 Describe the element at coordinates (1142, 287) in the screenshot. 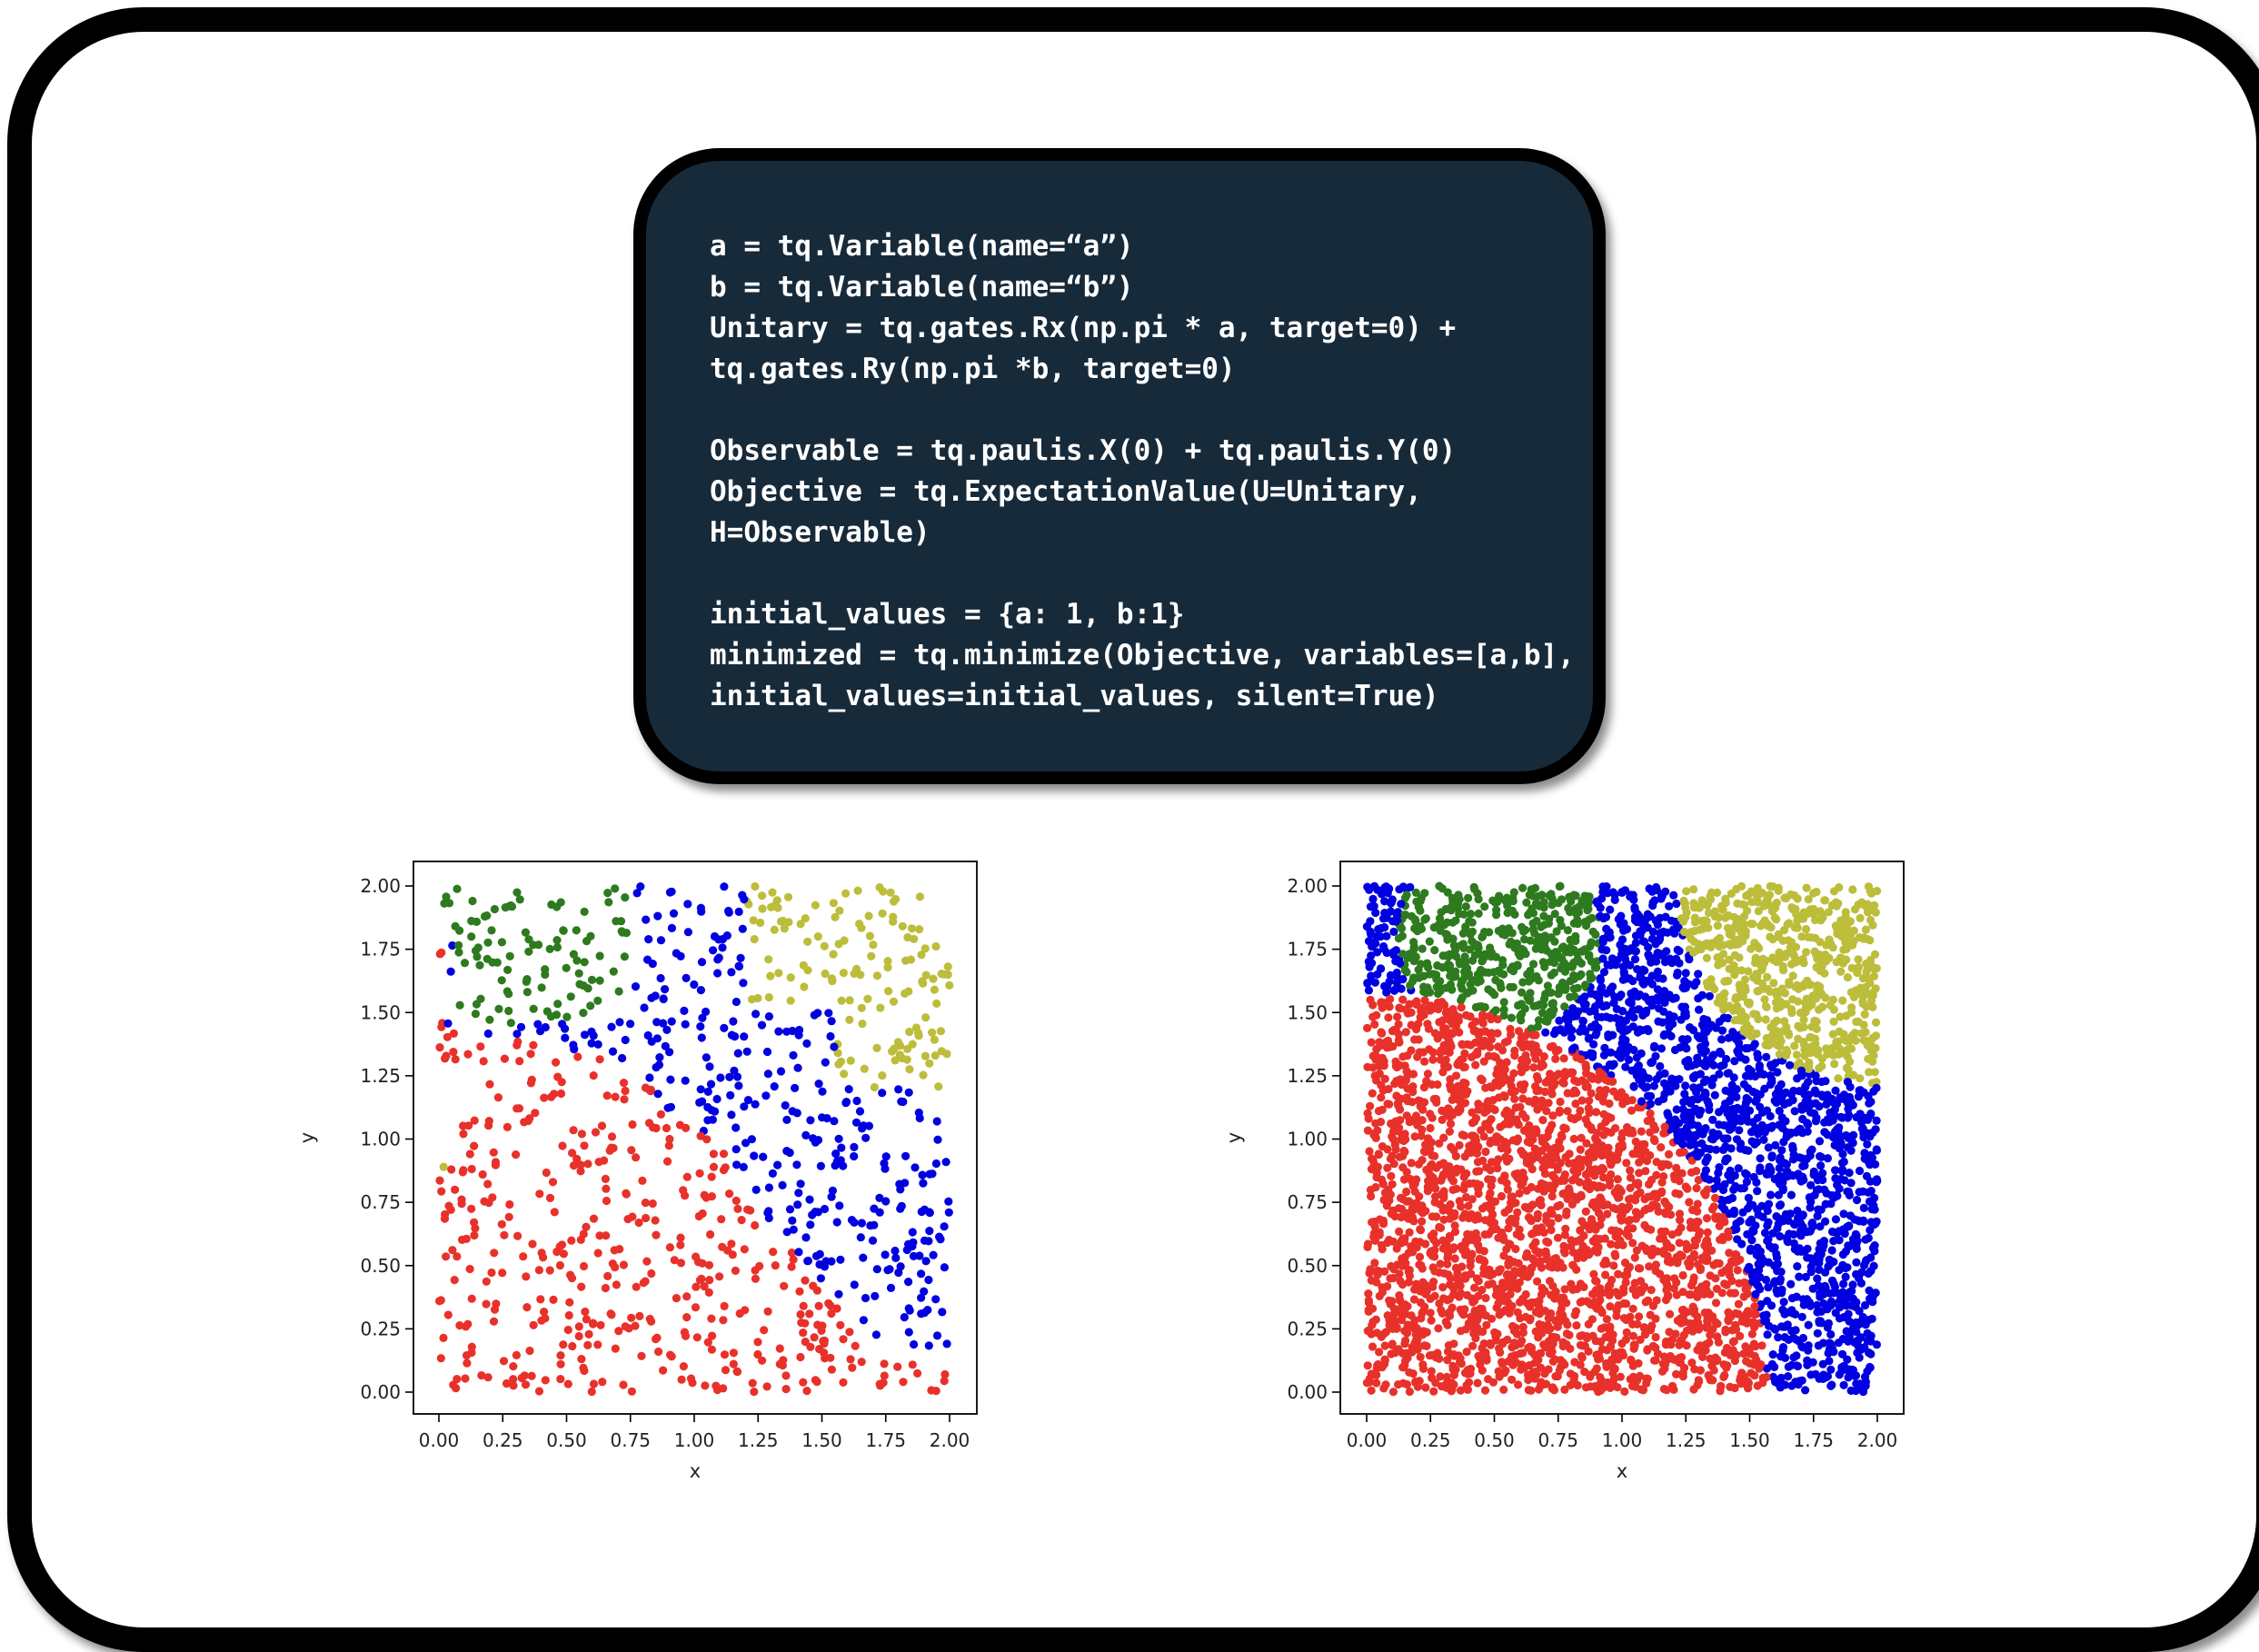

I see `code-line: b = tq.Variable(name=“b”)` at that location.